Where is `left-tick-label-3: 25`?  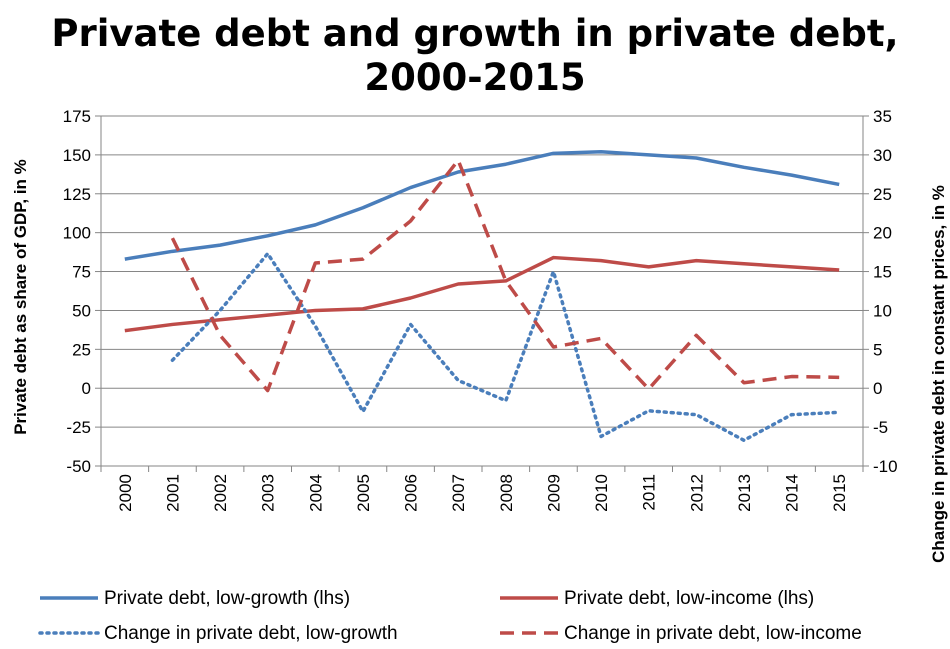 left-tick-label-3: 25 is located at coordinates (81, 349).